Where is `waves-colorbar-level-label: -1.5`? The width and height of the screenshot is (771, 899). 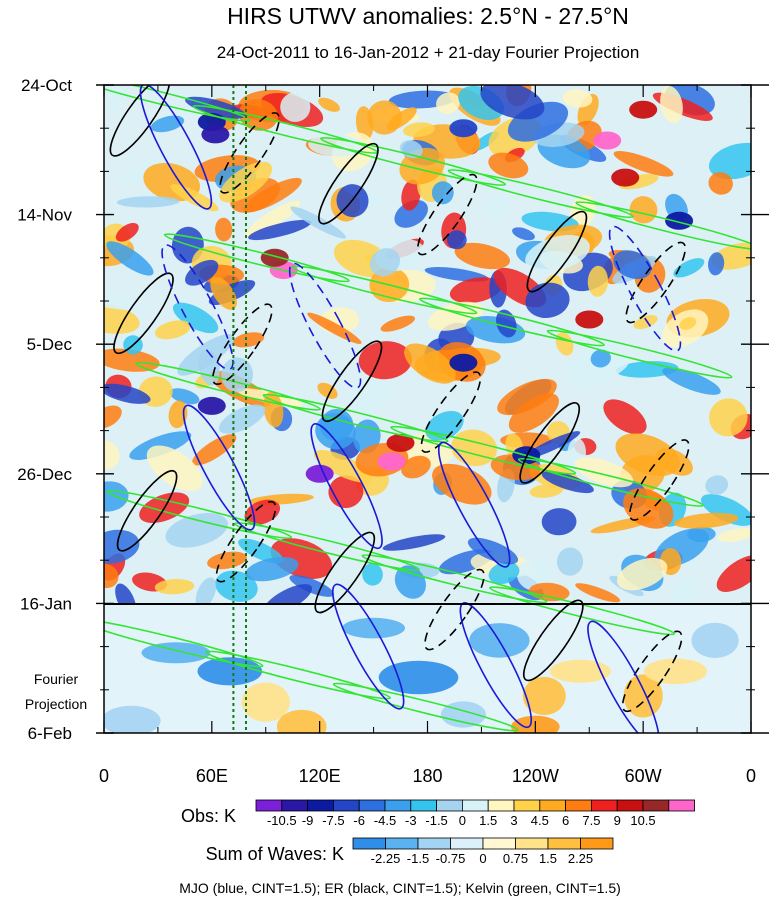 waves-colorbar-level-label: -1.5 is located at coordinates (418, 858).